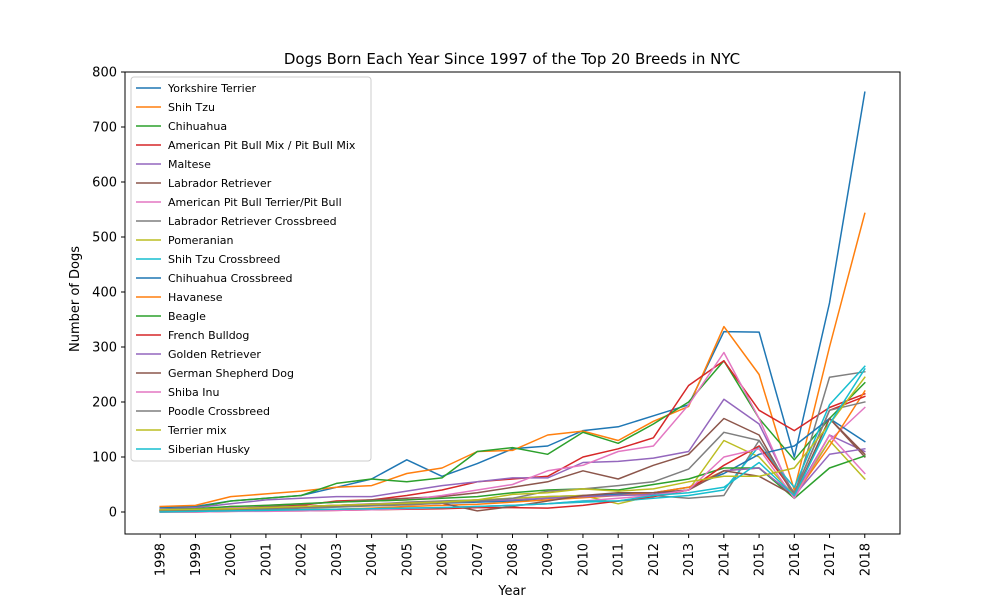  What do you see at coordinates (654, 559) in the screenshot?
I see `x-tick-label: 2012` at bounding box center [654, 559].